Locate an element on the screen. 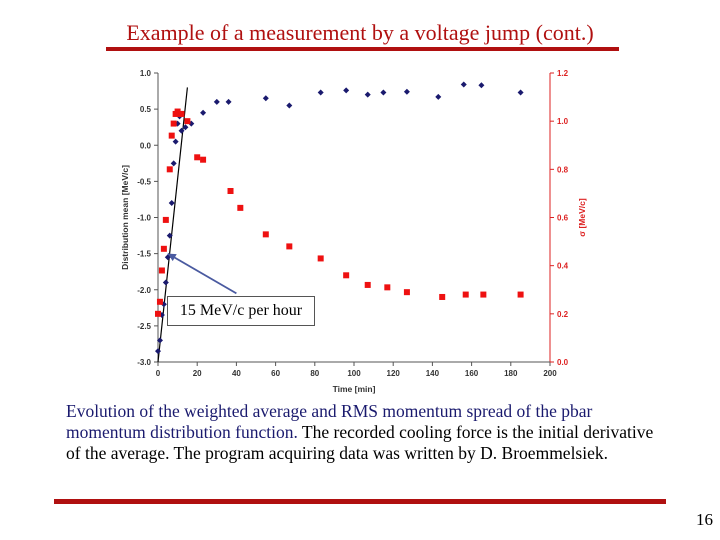 Image resolution: width=720 pixels, height=540 pixels. y-right-tick-label: 1.2 is located at coordinates (563, 73).